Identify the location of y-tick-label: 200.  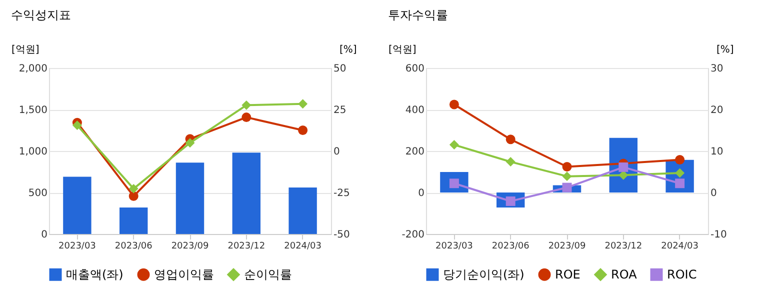
(414, 152).